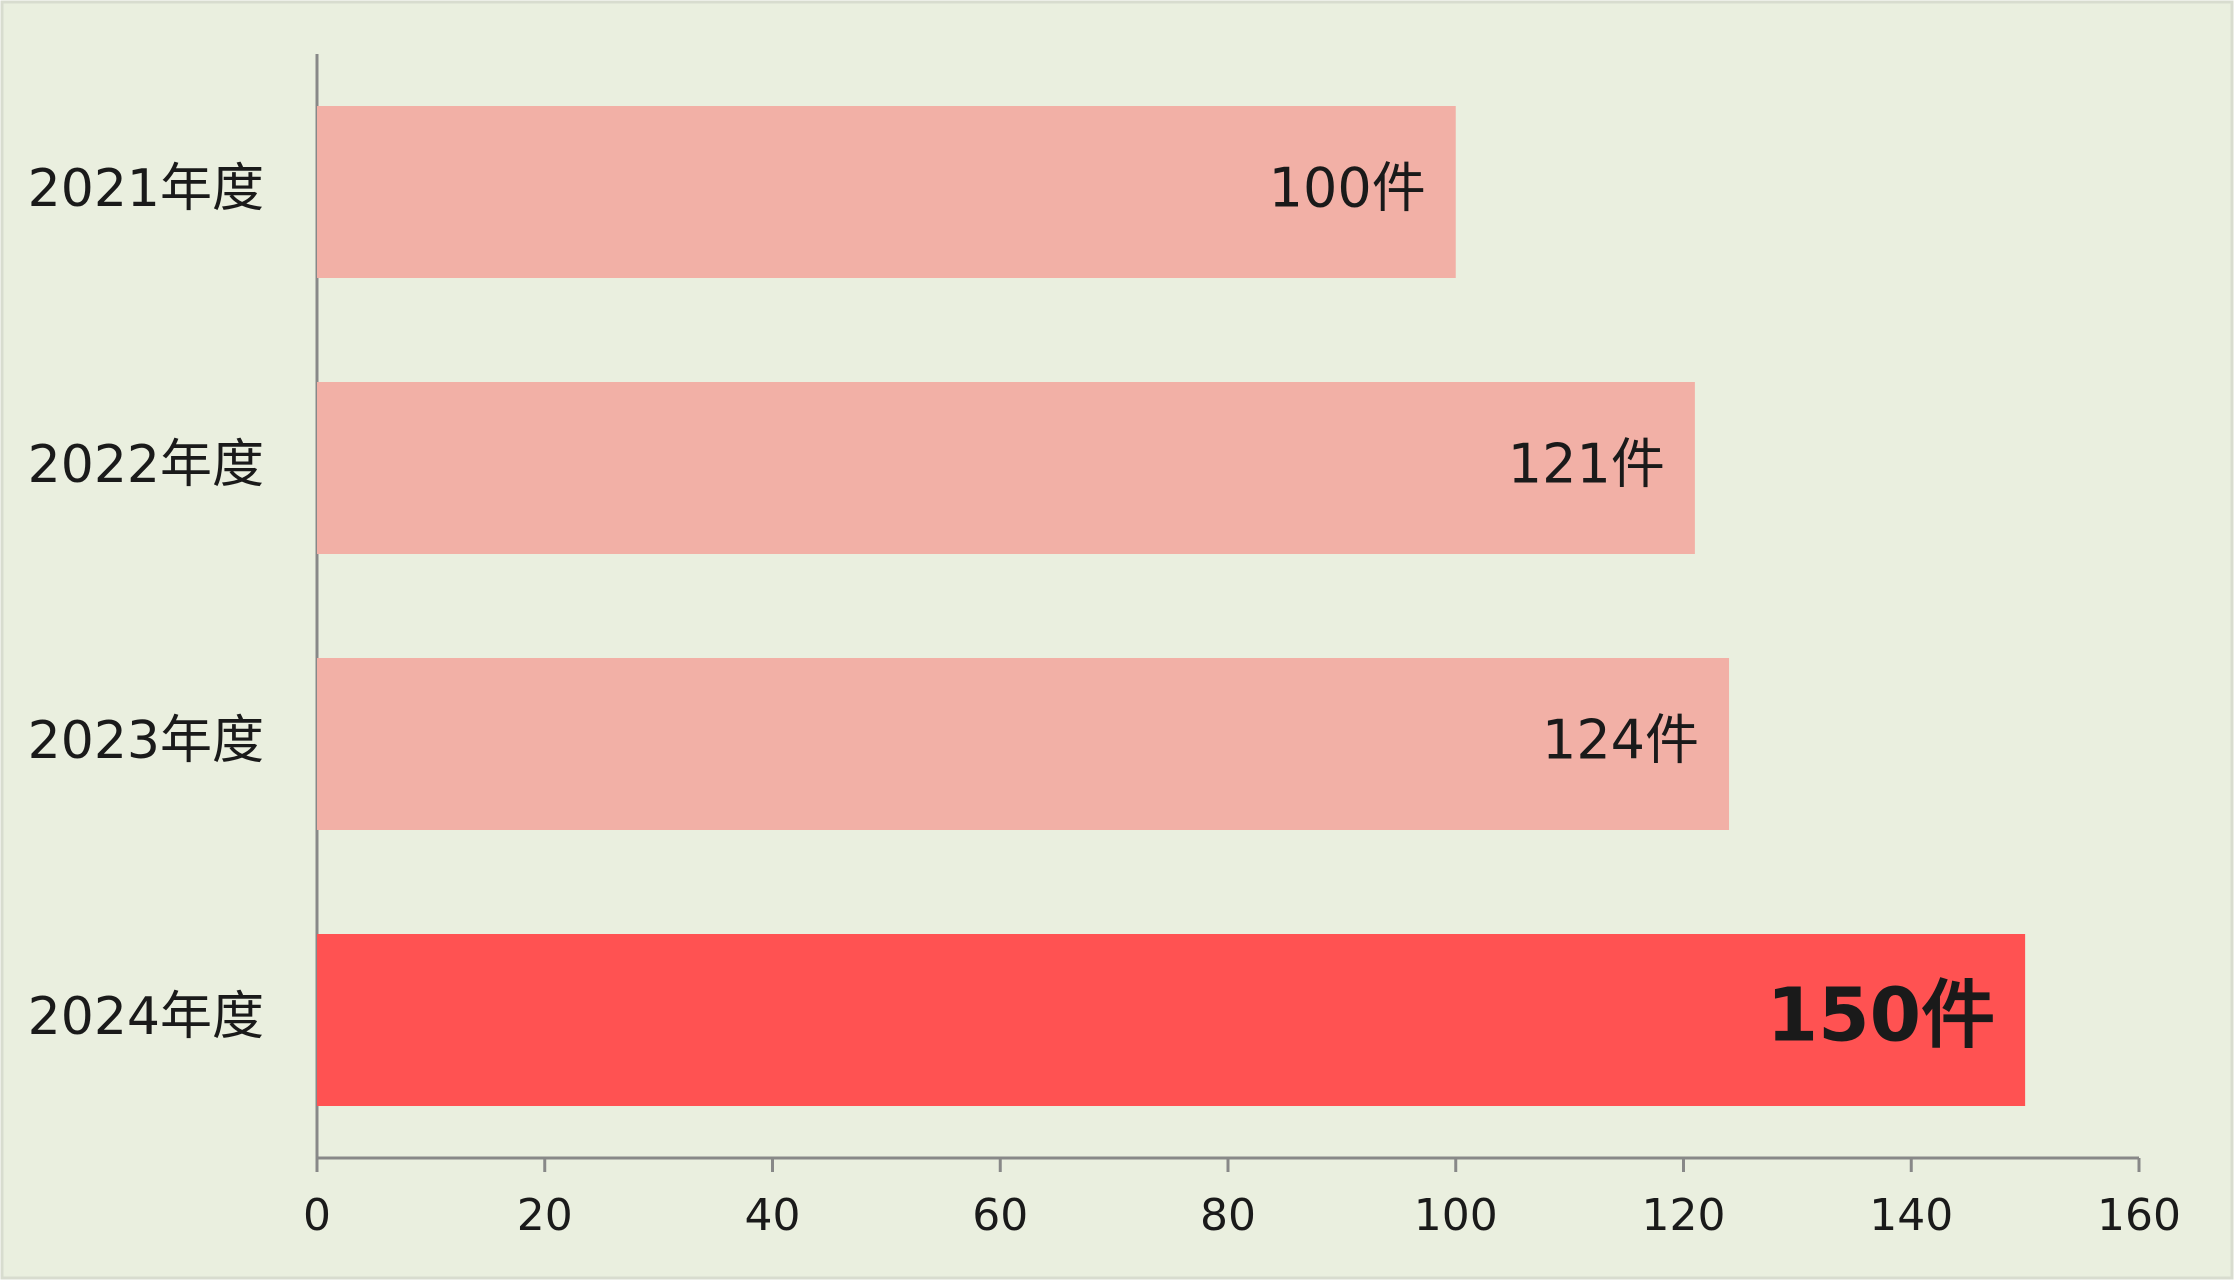  I want to click on x-tick-label: 80, so click(1228, 1215).